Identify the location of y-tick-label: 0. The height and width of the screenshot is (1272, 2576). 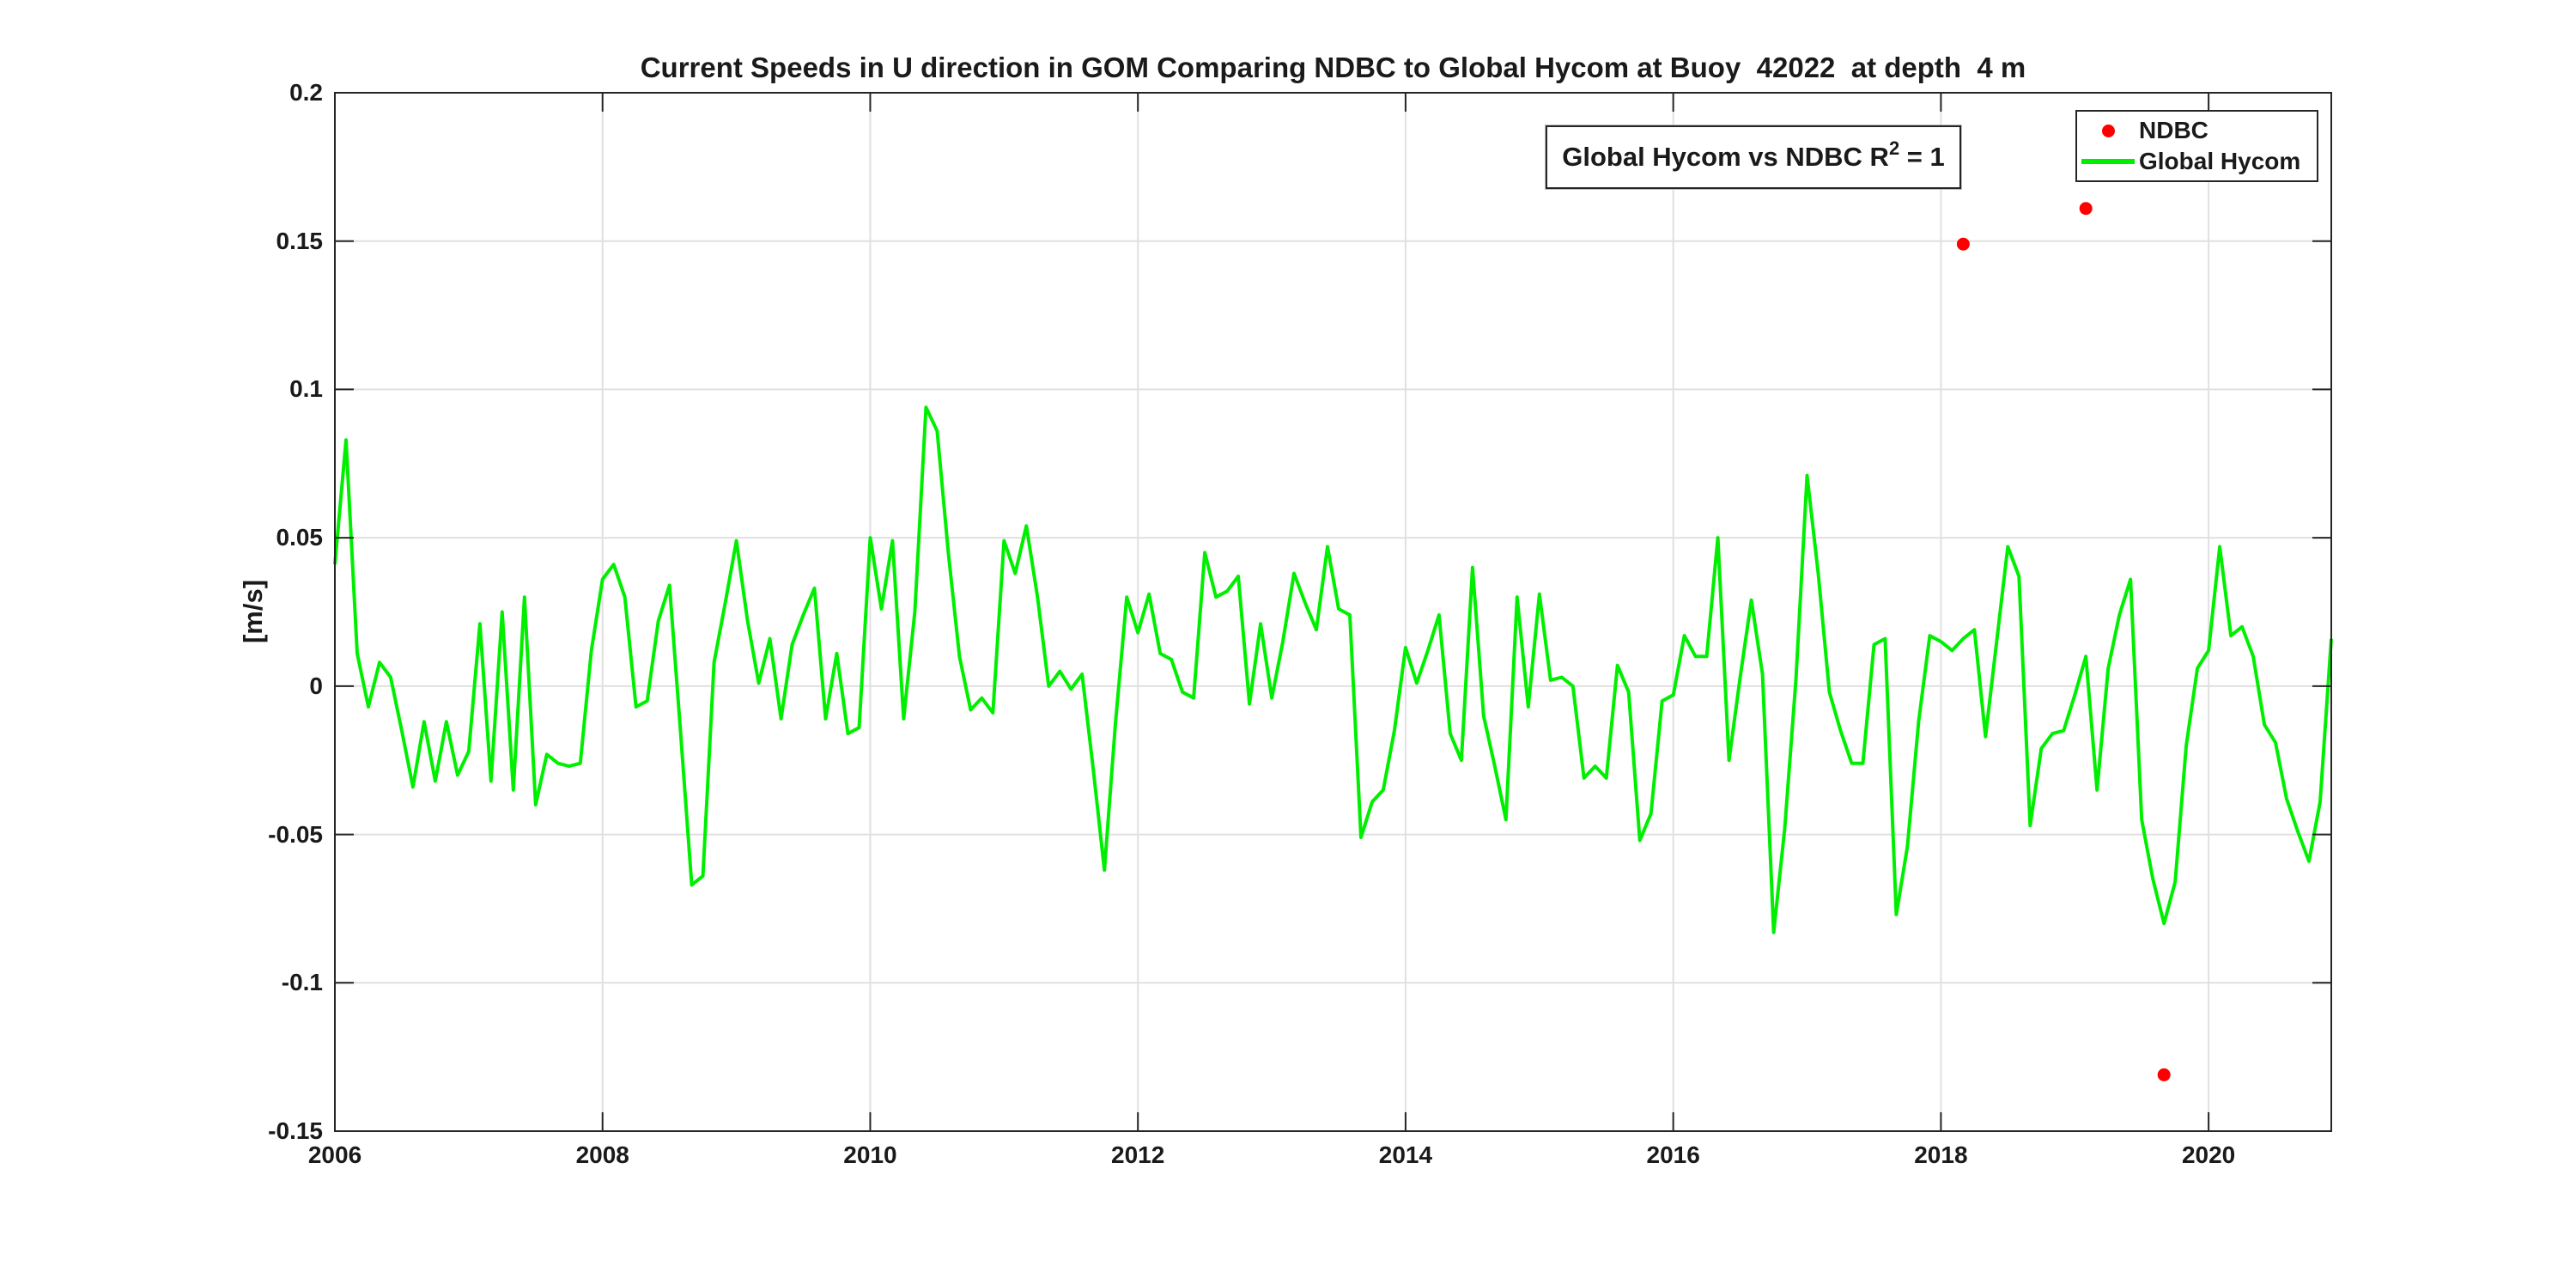
(316, 685).